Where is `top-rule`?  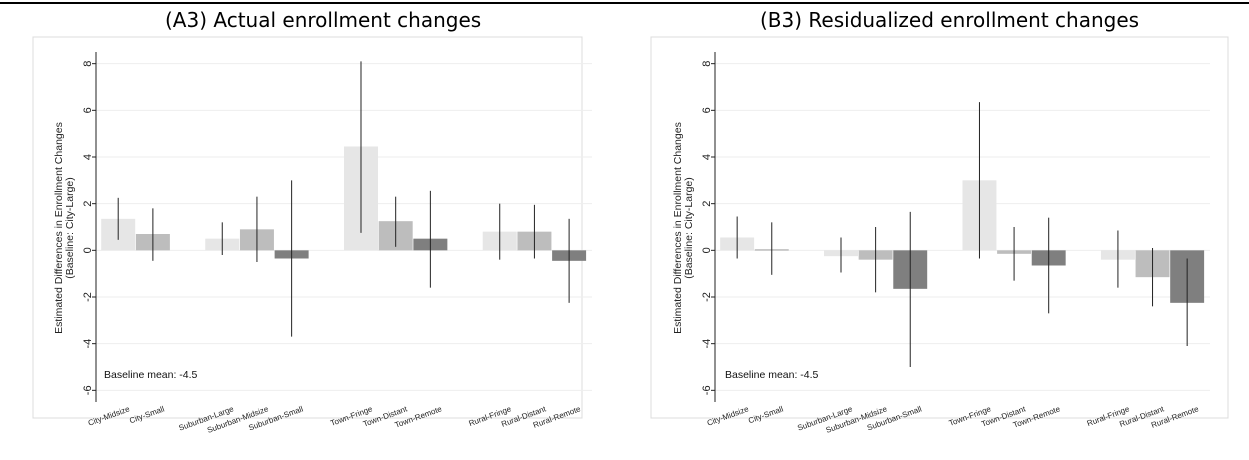 top-rule is located at coordinates (624, 3).